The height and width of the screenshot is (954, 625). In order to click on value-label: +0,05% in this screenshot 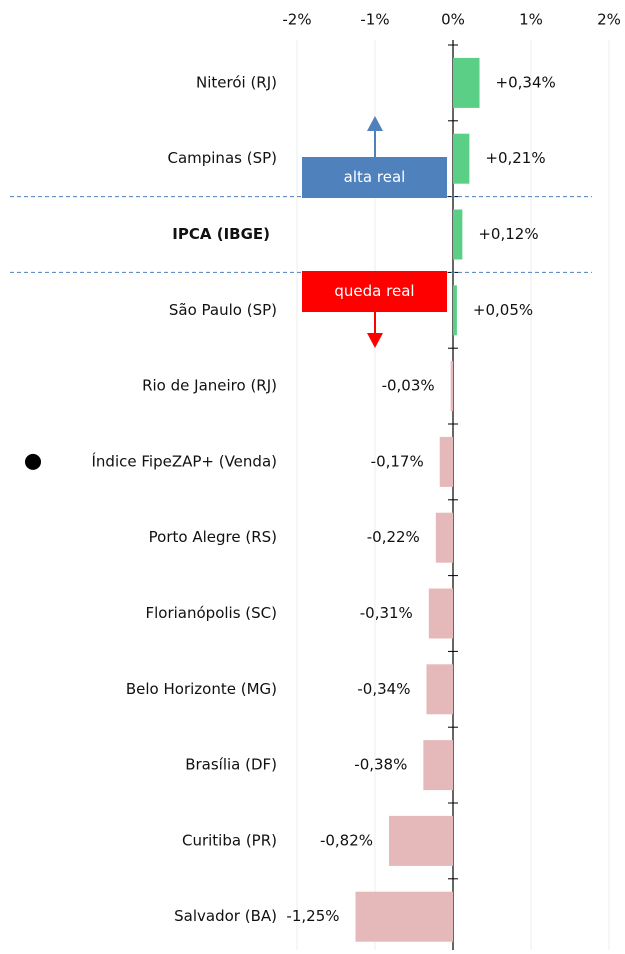, I will do `click(503, 310)`.